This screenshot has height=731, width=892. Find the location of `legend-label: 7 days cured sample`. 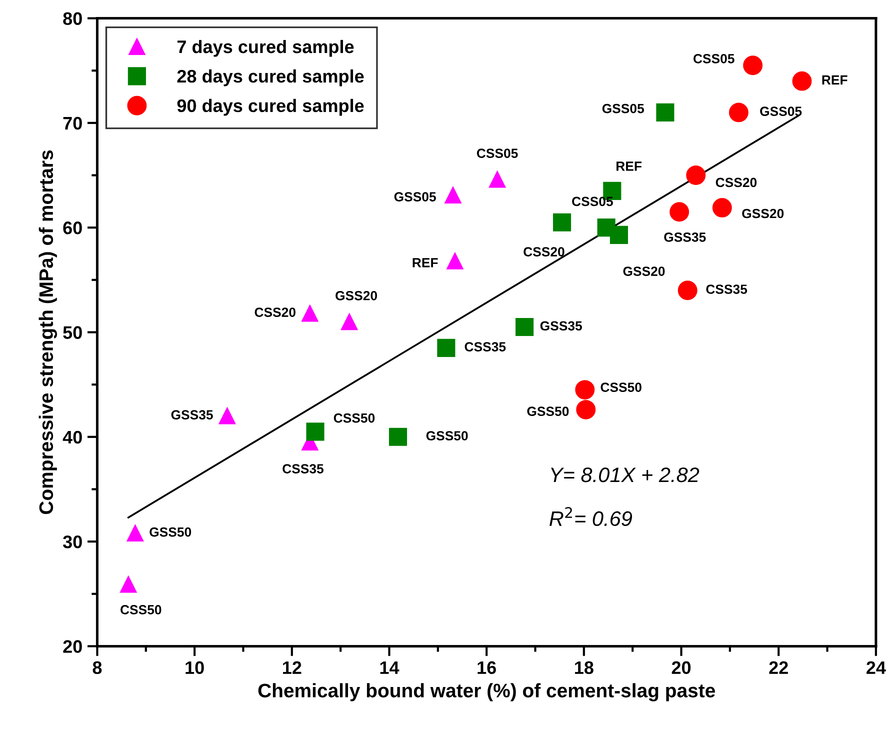

legend-label: 7 days cured sample is located at coordinates (265, 48).